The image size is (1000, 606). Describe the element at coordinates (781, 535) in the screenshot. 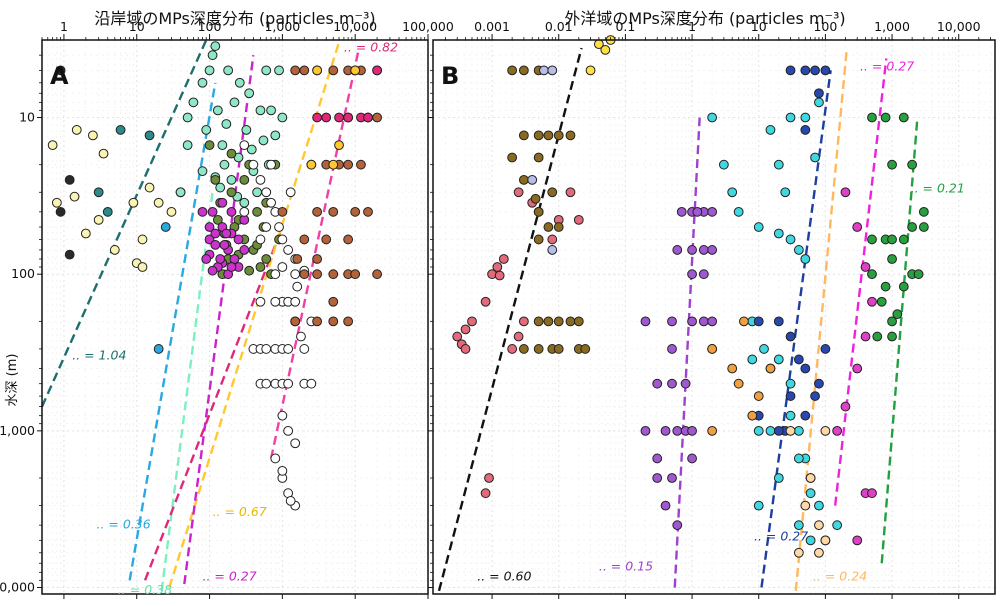

I see `slope-annotation: .. = 0.27` at that location.